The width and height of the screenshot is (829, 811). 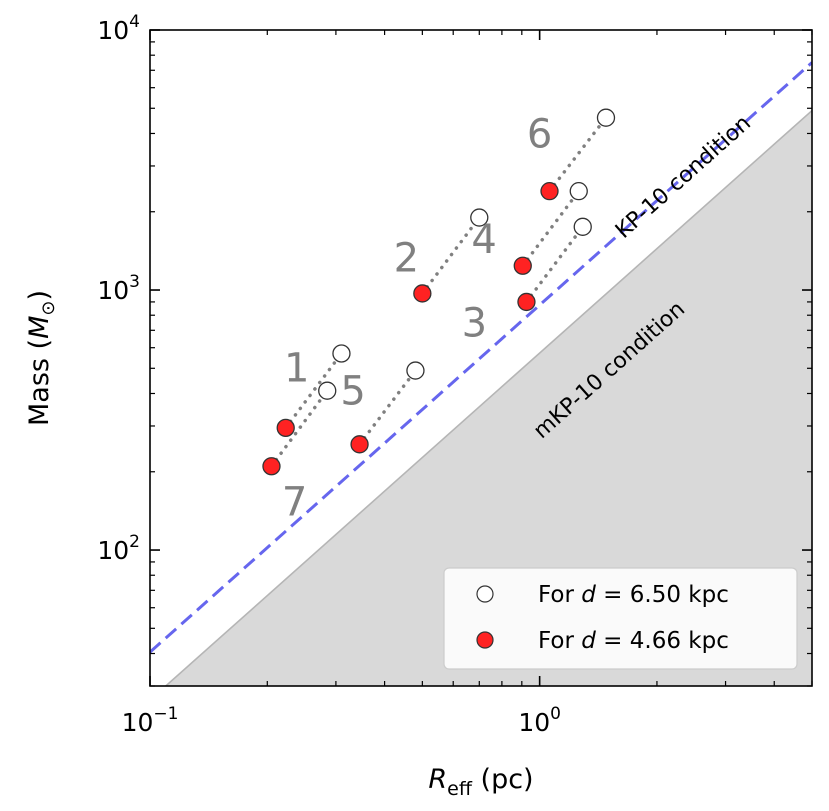 I want to click on y-axis-label: Mass (M⊙), so click(x=41, y=358).